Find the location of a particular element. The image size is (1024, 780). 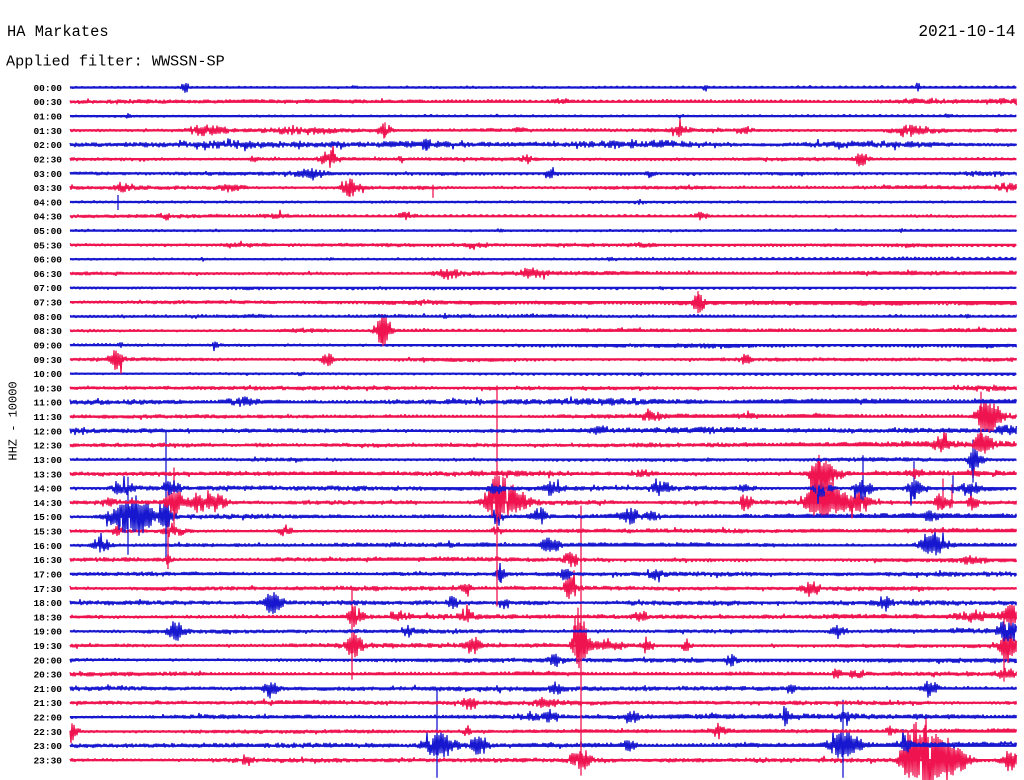

svg-text: 18:30 is located at coordinates (47, 617).